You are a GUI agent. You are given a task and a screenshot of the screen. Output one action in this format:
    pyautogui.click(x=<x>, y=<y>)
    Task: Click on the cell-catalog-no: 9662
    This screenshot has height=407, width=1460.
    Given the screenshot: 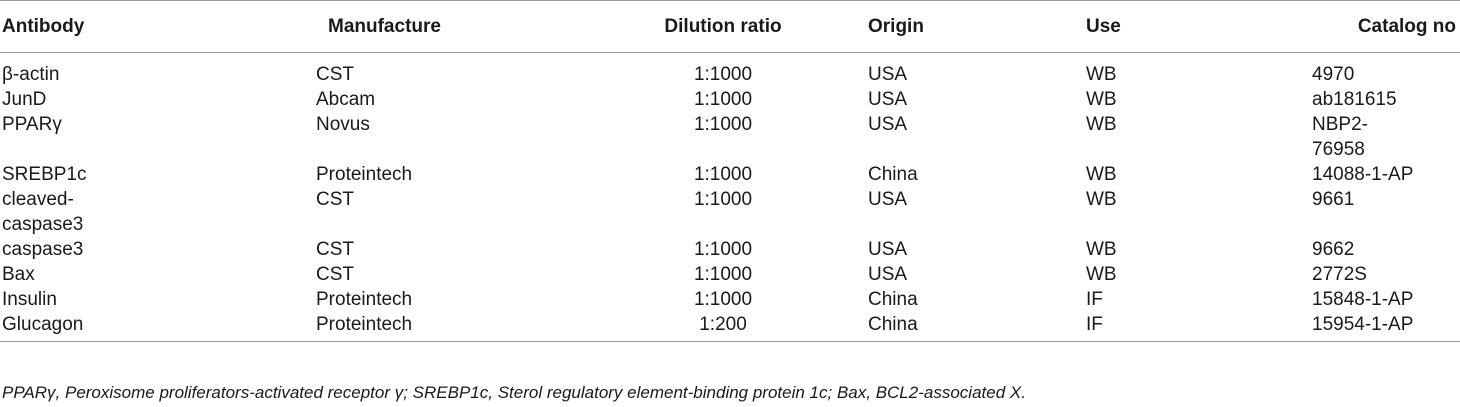 What is the action you would take?
    pyautogui.click(x=1333, y=249)
    